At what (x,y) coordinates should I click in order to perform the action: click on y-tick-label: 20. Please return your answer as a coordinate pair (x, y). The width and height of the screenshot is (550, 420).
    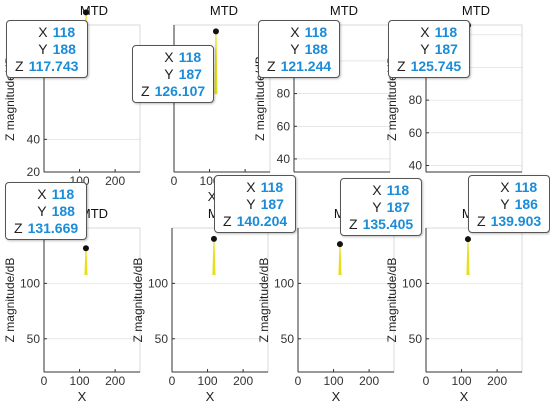
    Looking at the image, I should click on (34, 172).